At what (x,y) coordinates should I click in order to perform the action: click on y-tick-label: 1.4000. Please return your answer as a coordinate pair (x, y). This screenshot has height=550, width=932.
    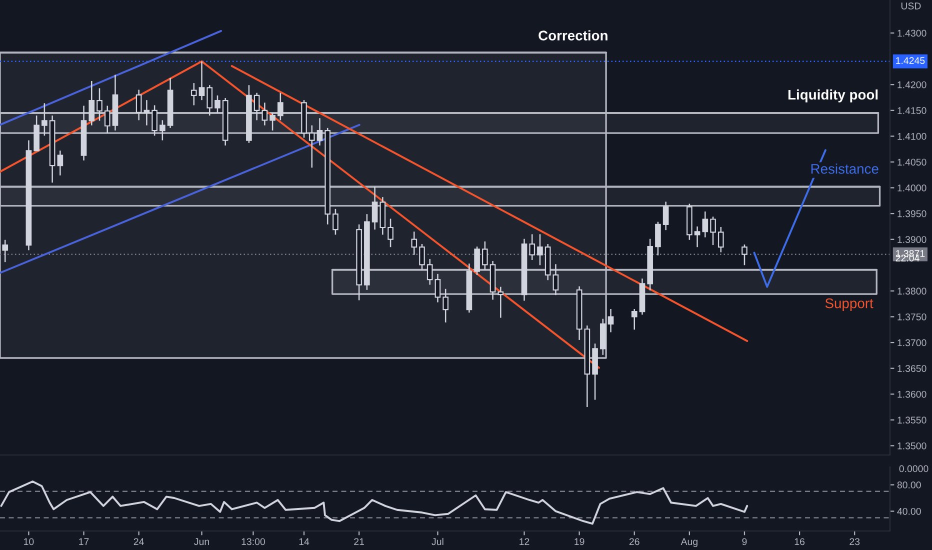
    Looking at the image, I should click on (912, 188).